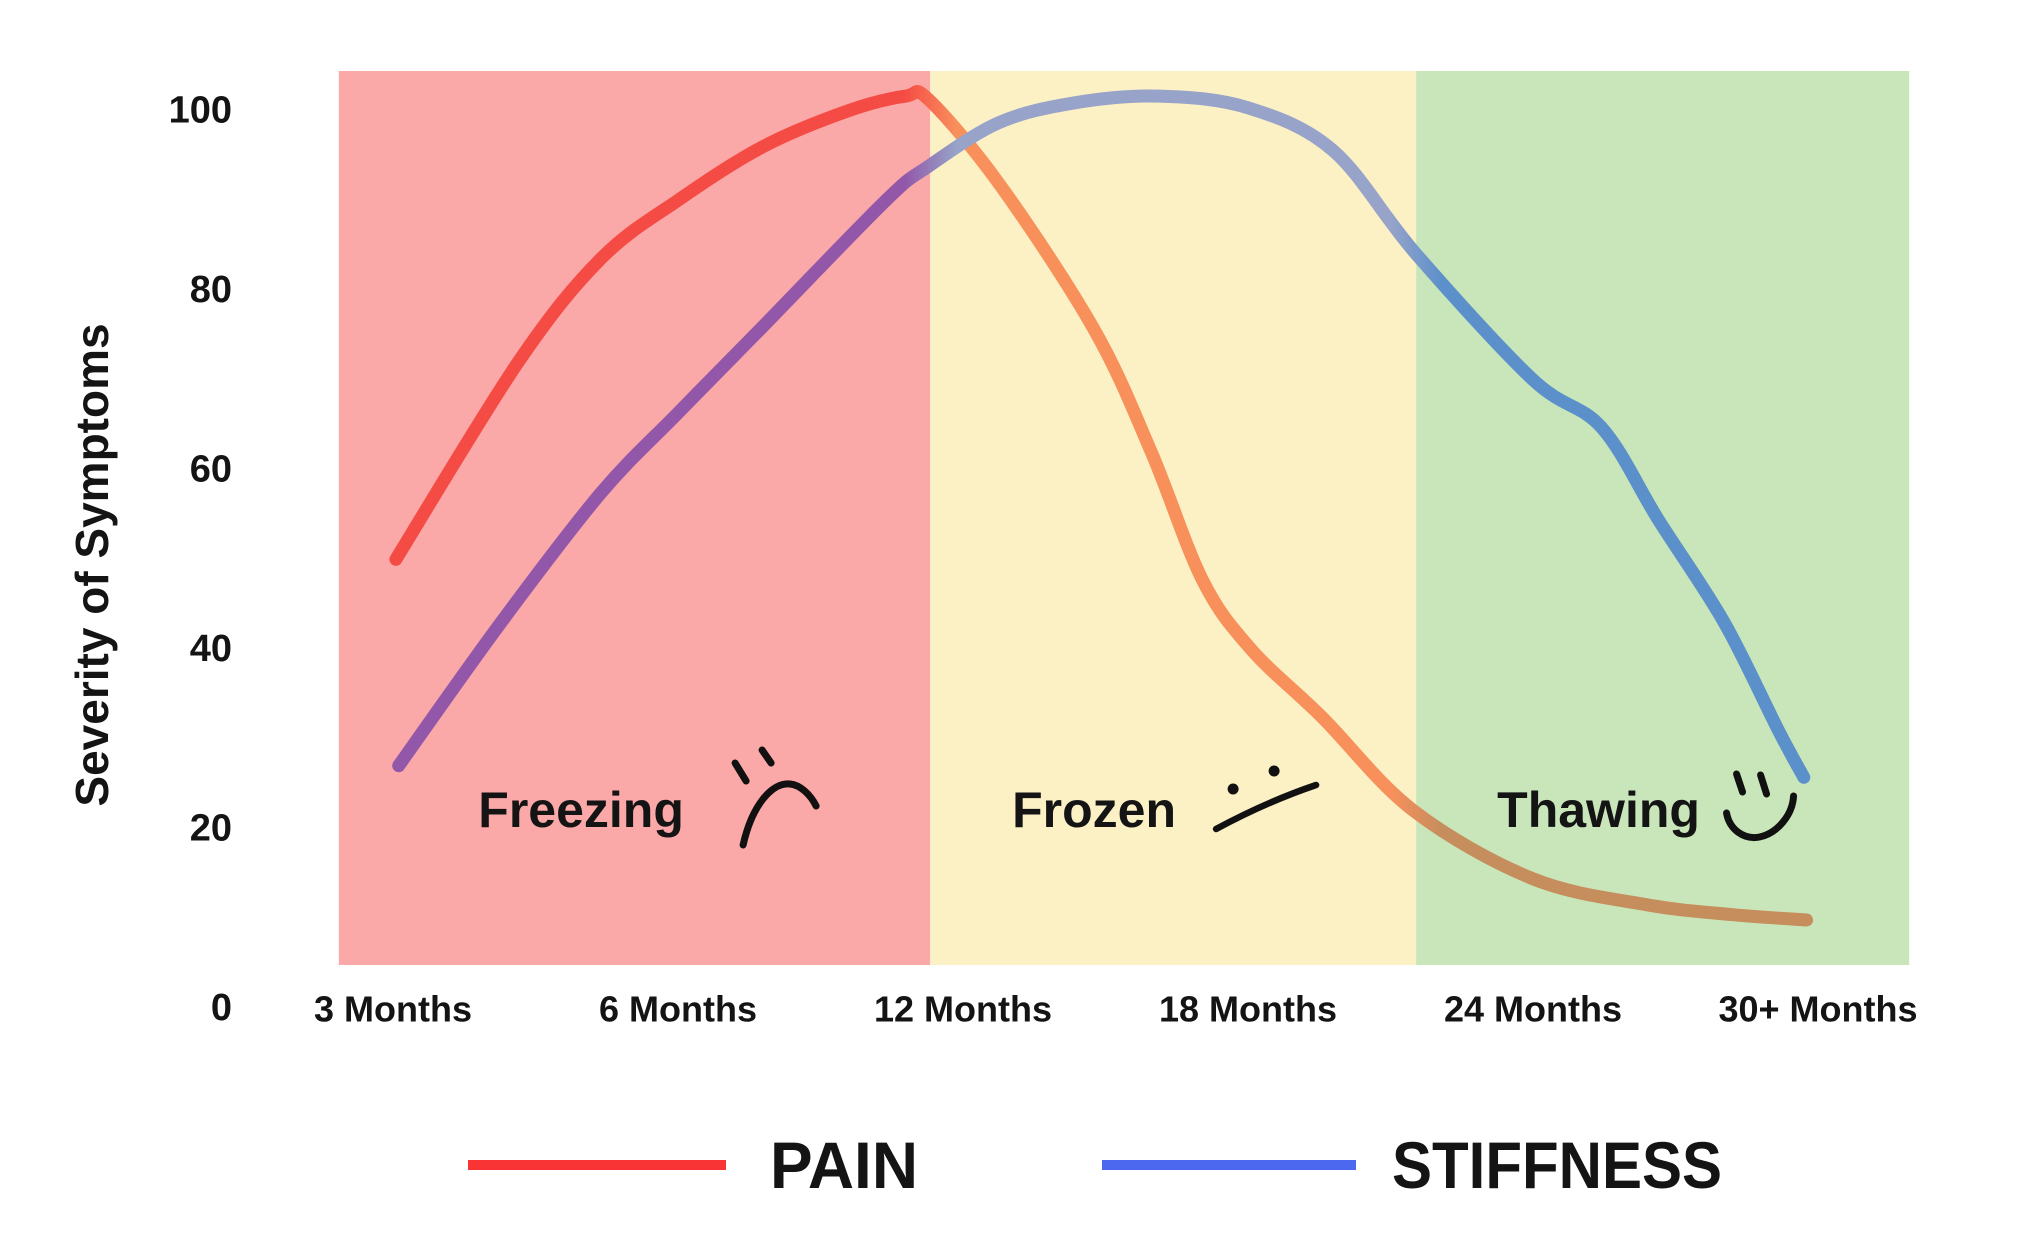 The image size is (2040, 1260). What do you see at coordinates (211, 829) in the screenshot?
I see `y-tick-20: 20` at bounding box center [211, 829].